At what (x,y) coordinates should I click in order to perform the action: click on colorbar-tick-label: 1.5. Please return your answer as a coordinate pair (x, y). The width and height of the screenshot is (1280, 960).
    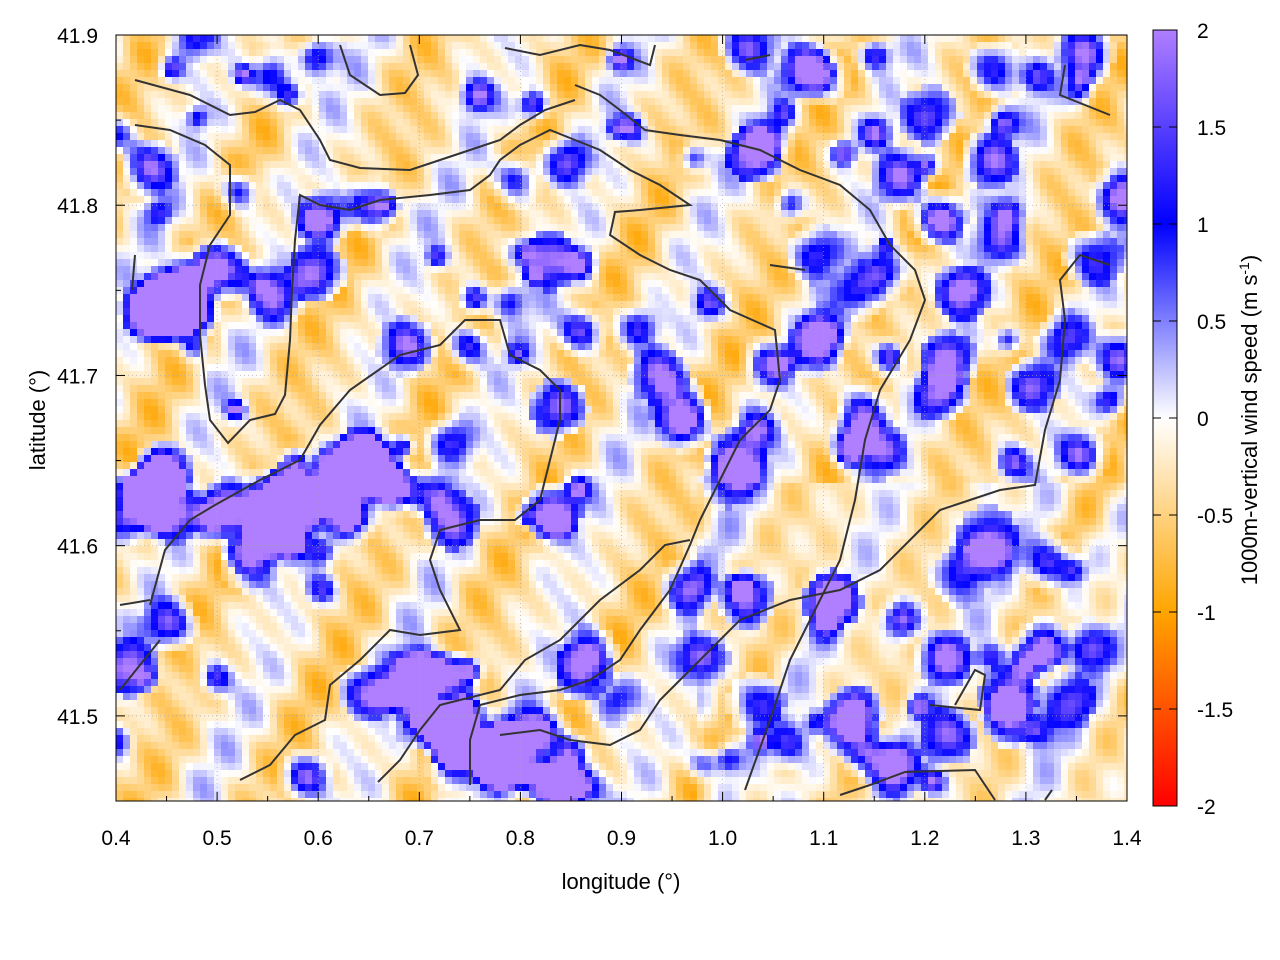
    Looking at the image, I should click on (1211, 128).